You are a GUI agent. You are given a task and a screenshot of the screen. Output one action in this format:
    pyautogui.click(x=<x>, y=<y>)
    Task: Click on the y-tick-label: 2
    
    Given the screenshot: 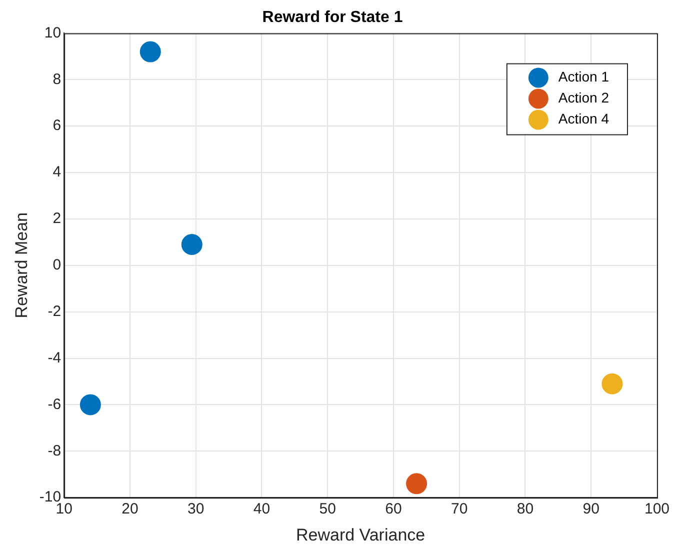 What is the action you would take?
    pyautogui.click(x=57, y=219)
    